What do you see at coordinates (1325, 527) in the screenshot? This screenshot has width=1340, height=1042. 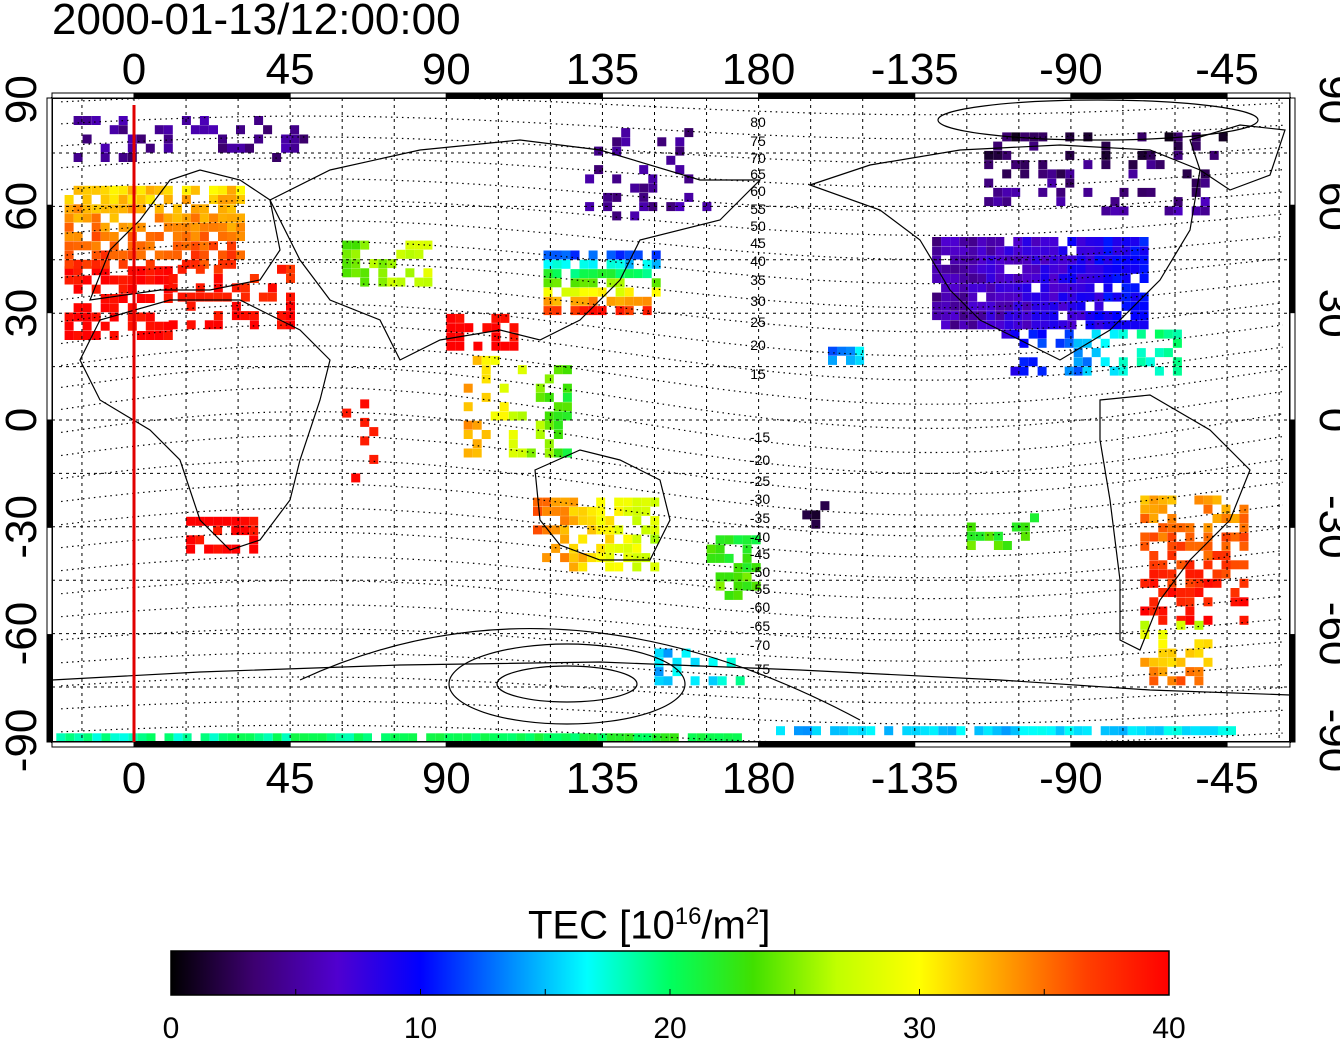 I see `lat-tick-label-right: -30` at bounding box center [1325, 527].